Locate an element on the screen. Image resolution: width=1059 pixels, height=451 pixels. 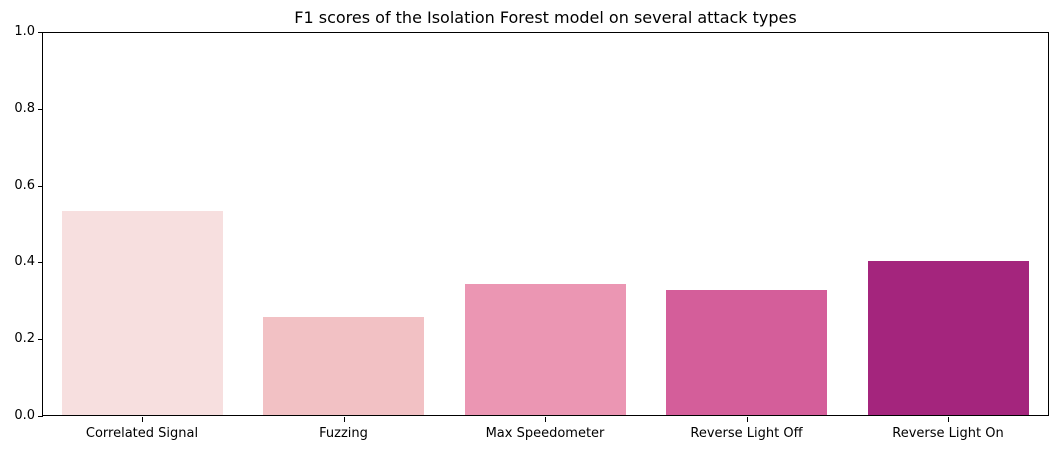
x-tick-label: Max Speedometer is located at coordinates (545, 433).